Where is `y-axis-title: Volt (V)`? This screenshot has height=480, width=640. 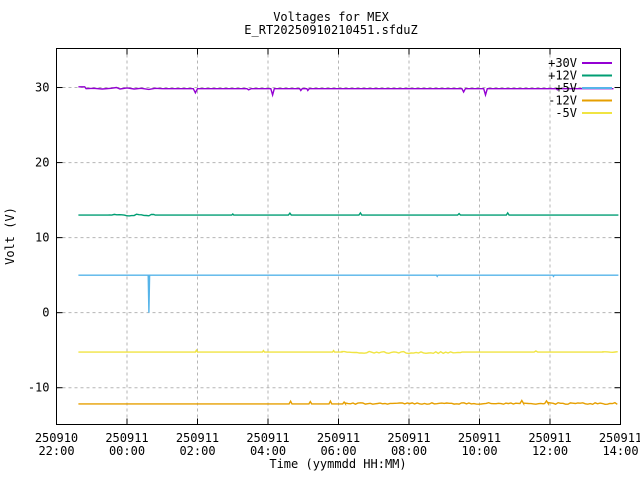
y-axis-title: Volt (V) is located at coordinates (10, 236).